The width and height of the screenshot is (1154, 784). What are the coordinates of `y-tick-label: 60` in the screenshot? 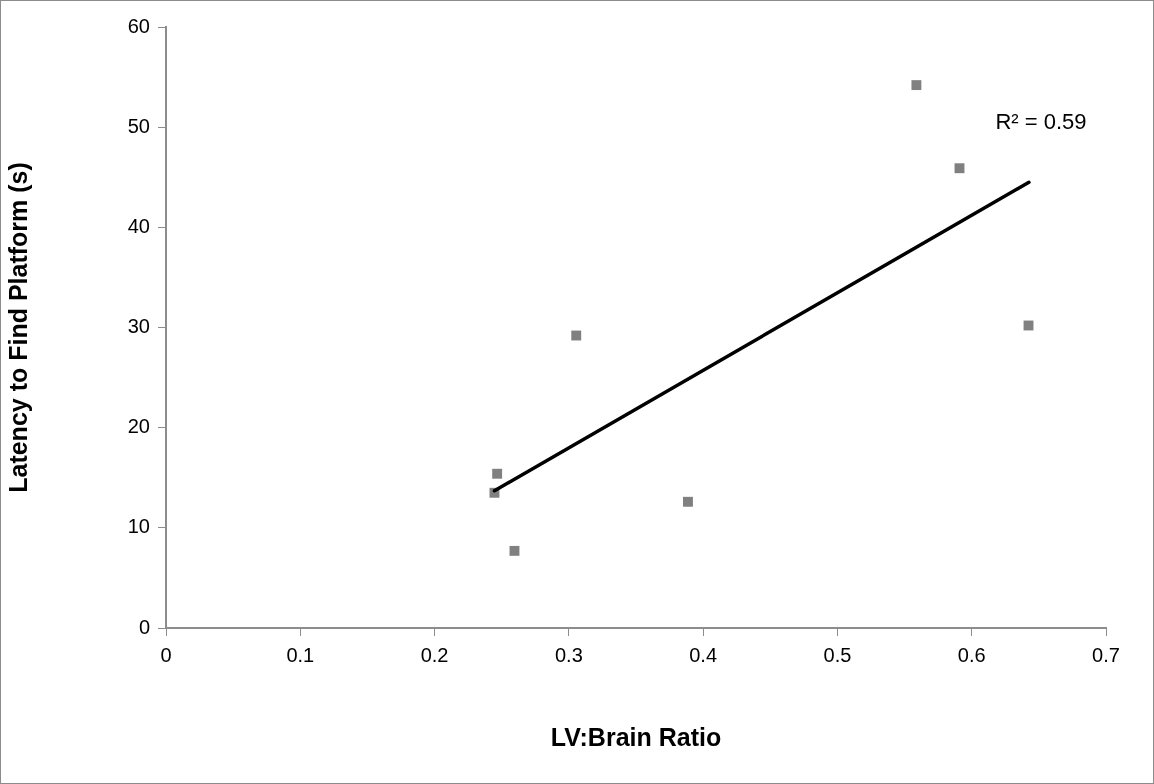 It's located at (138, 25).